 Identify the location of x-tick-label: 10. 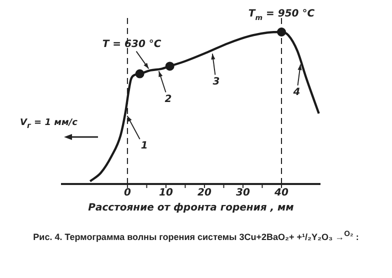
(166, 193).